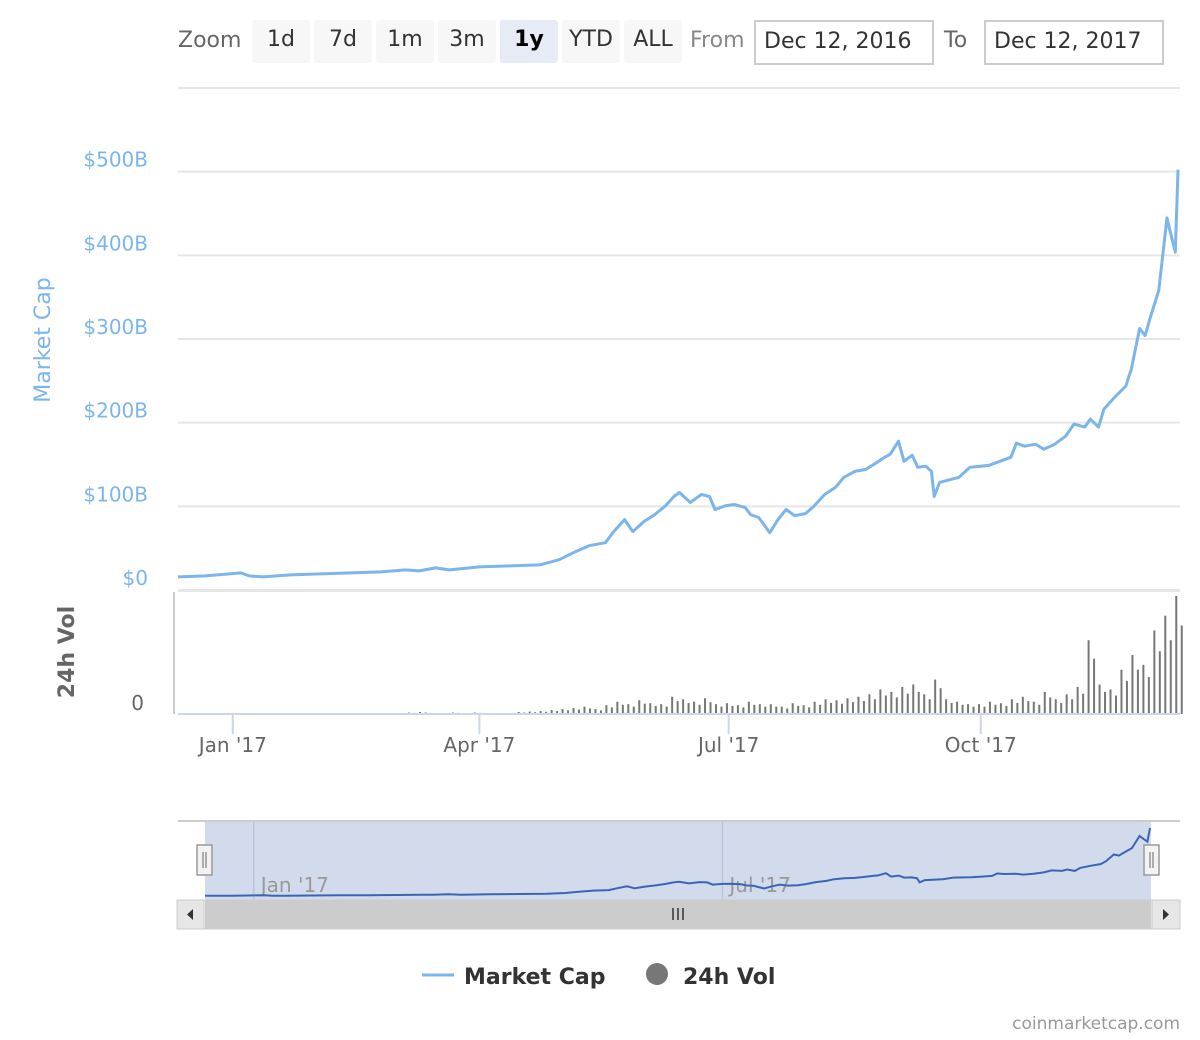 The height and width of the screenshot is (1040, 1200). I want to click on navigator-left-handle, so click(204, 860).